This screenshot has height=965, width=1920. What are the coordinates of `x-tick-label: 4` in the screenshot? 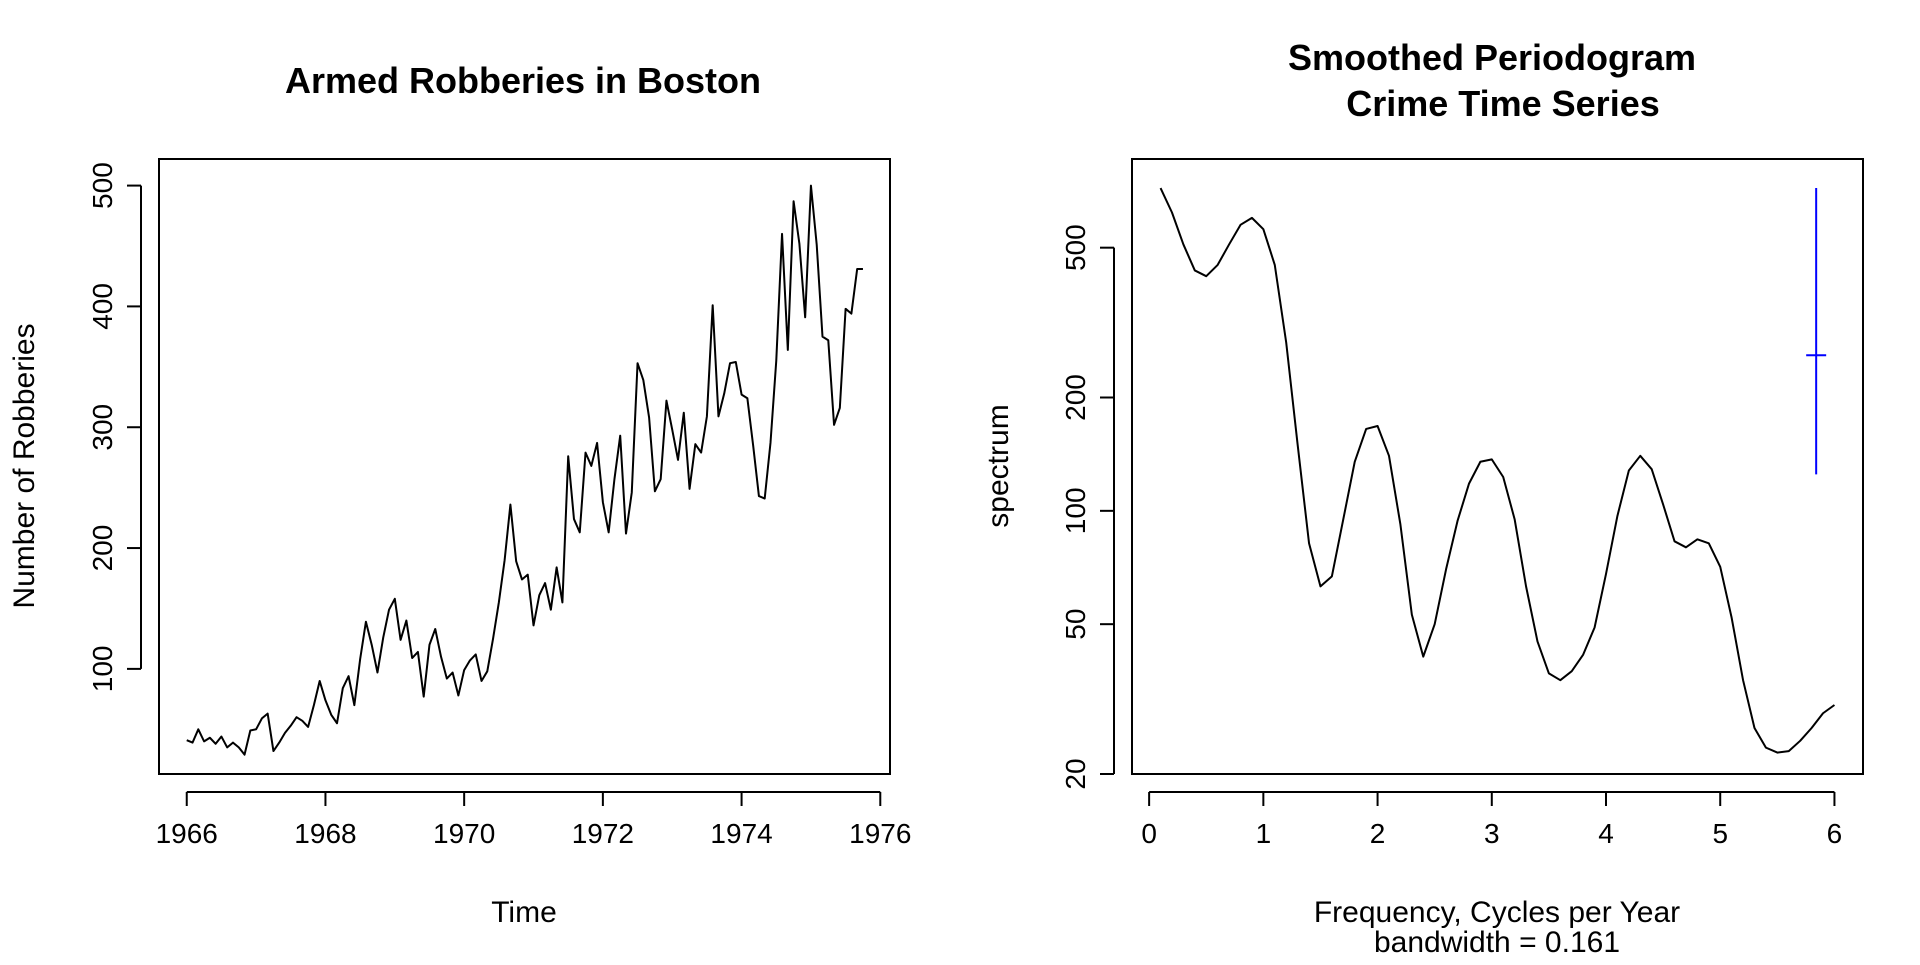 It's located at (1606, 833).